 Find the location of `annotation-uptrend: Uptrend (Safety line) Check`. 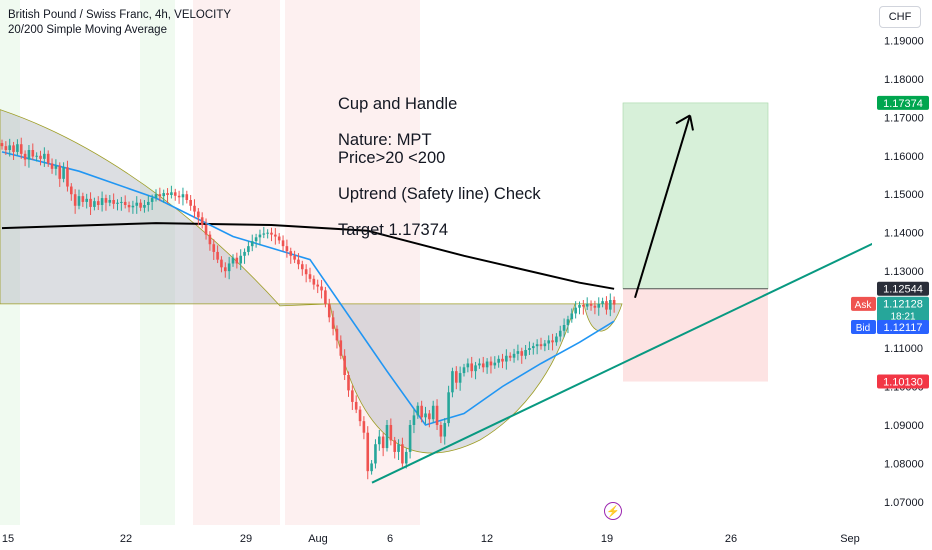

annotation-uptrend: Uptrend (Safety line) Check is located at coordinates (439, 194).